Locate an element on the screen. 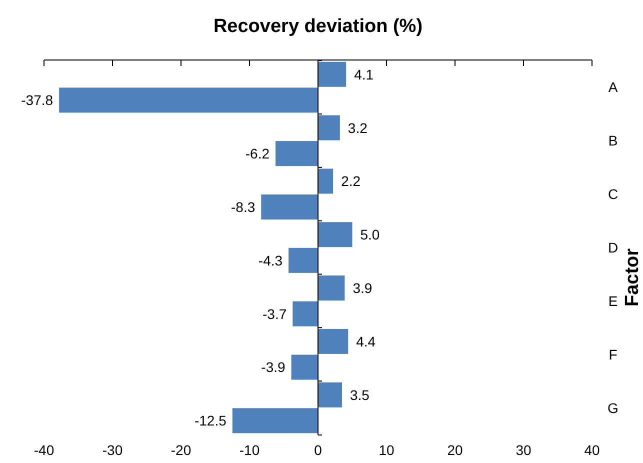 Image resolution: width=643 pixels, height=463 pixels. data-label: -8.3 is located at coordinates (243, 206).